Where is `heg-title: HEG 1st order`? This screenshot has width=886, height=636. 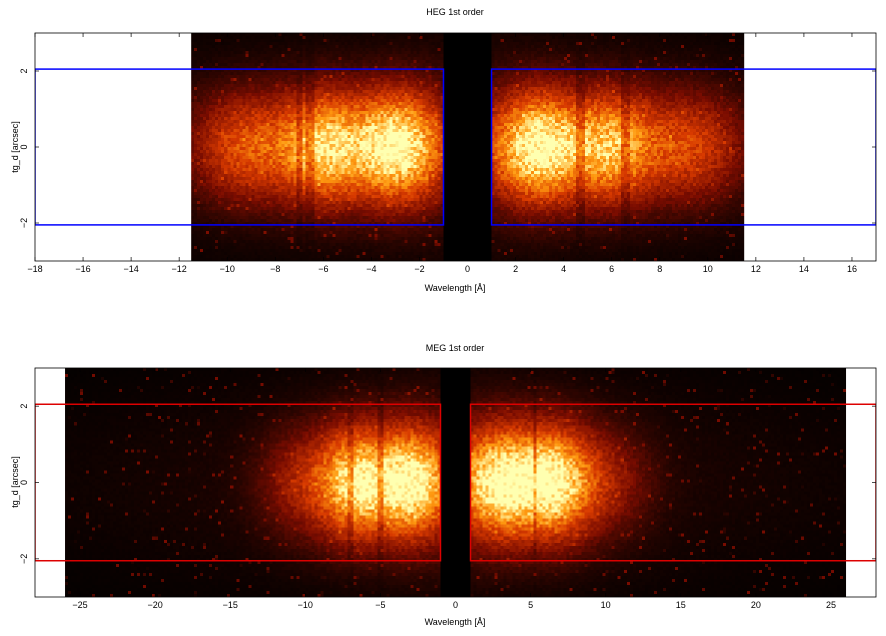 heg-title: HEG 1st order is located at coordinates (455, 12).